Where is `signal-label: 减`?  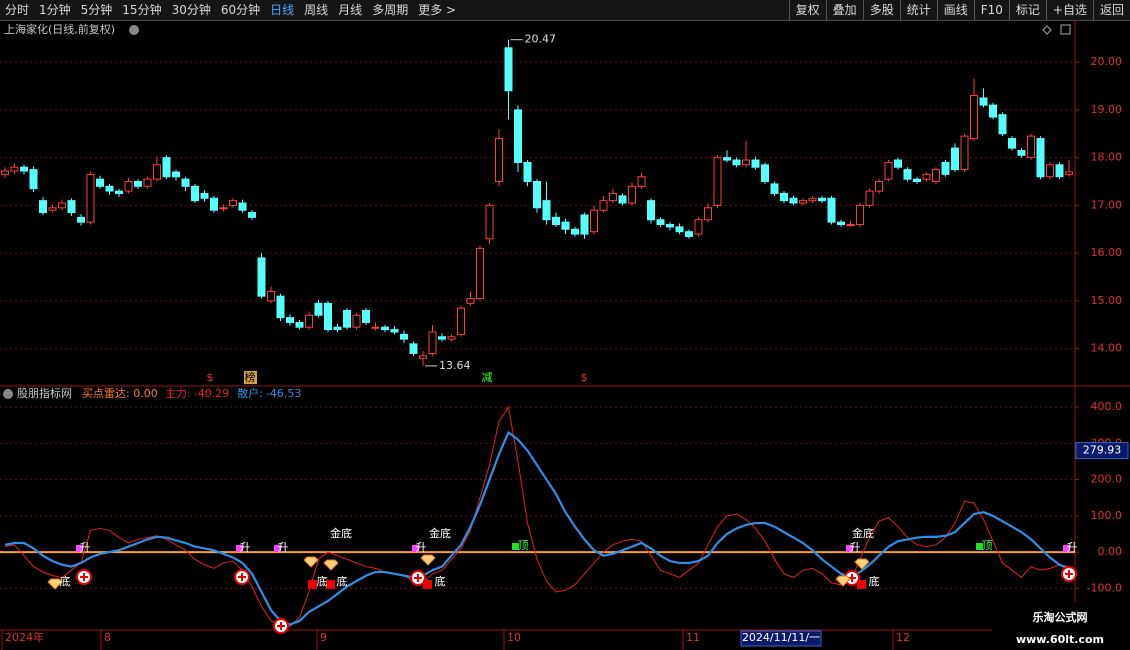
signal-label: 减 is located at coordinates (487, 377).